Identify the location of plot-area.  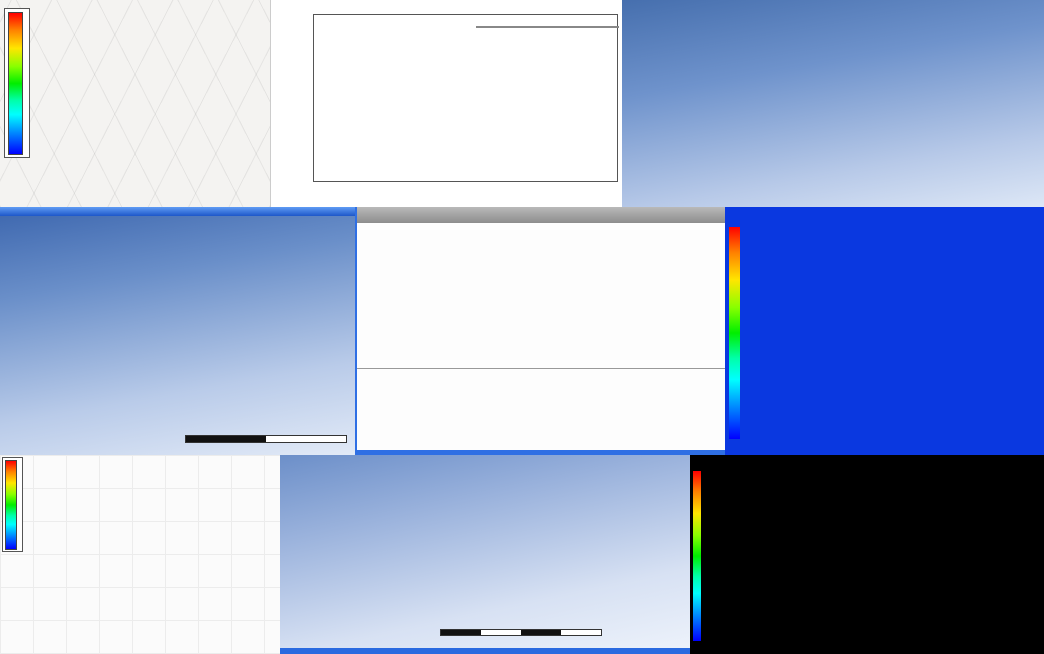
(465, 98).